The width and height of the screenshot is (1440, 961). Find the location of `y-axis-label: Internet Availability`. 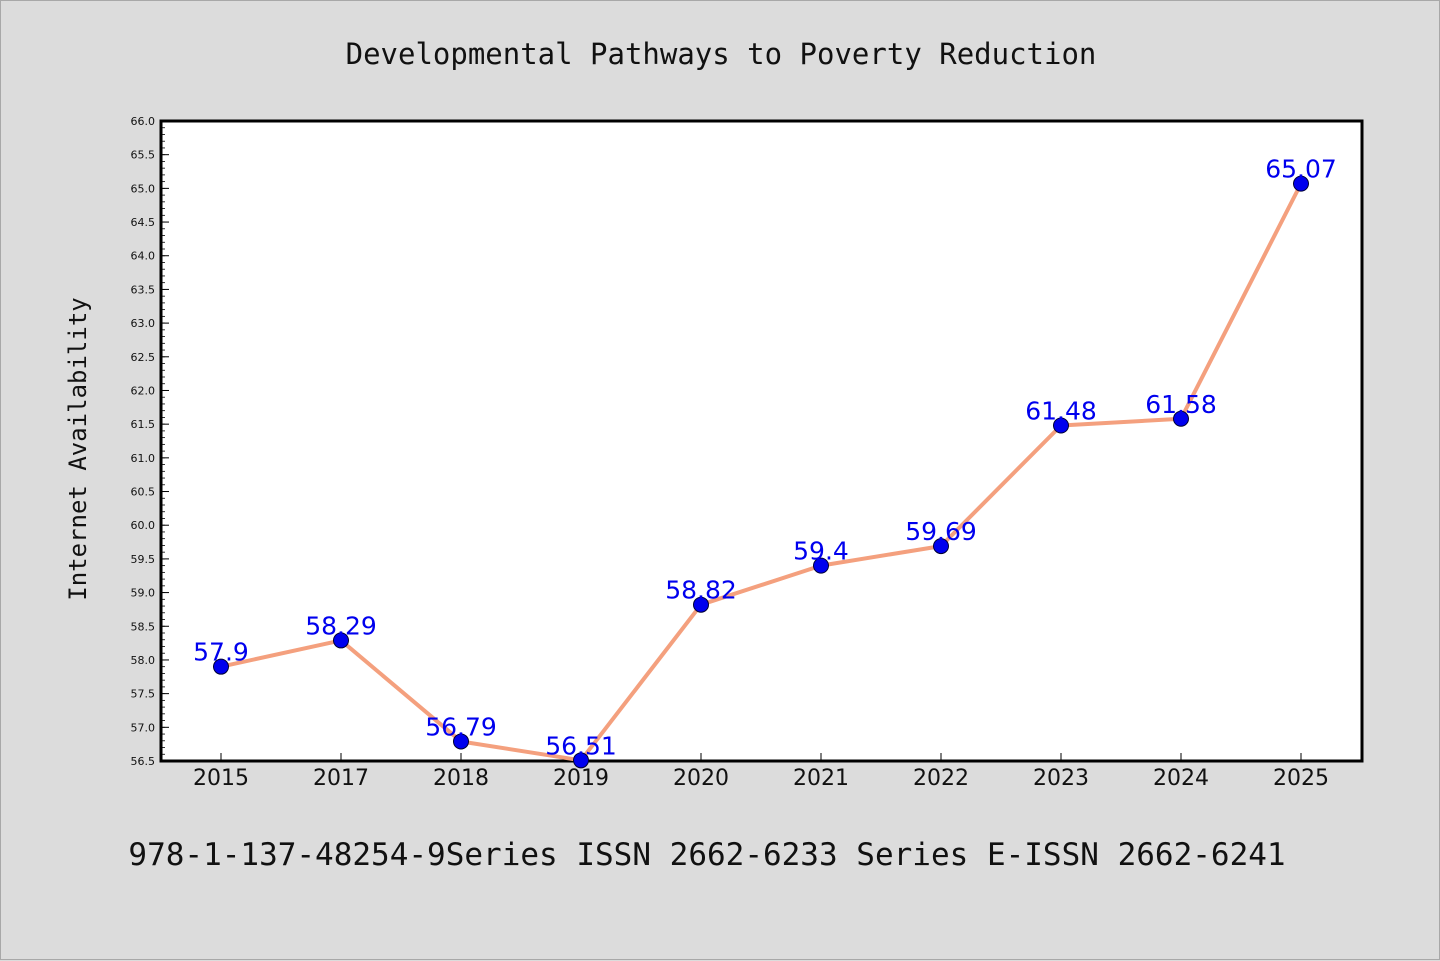

y-axis-label: Internet Availability is located at coordinates (78, 448).